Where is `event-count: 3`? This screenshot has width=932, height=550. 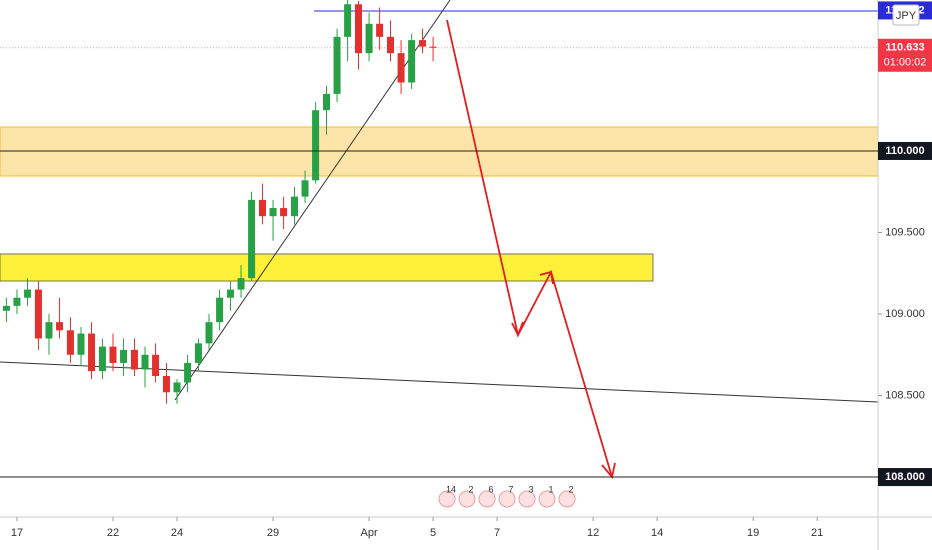
event-count: 3 is located at coordinates (530, 489).